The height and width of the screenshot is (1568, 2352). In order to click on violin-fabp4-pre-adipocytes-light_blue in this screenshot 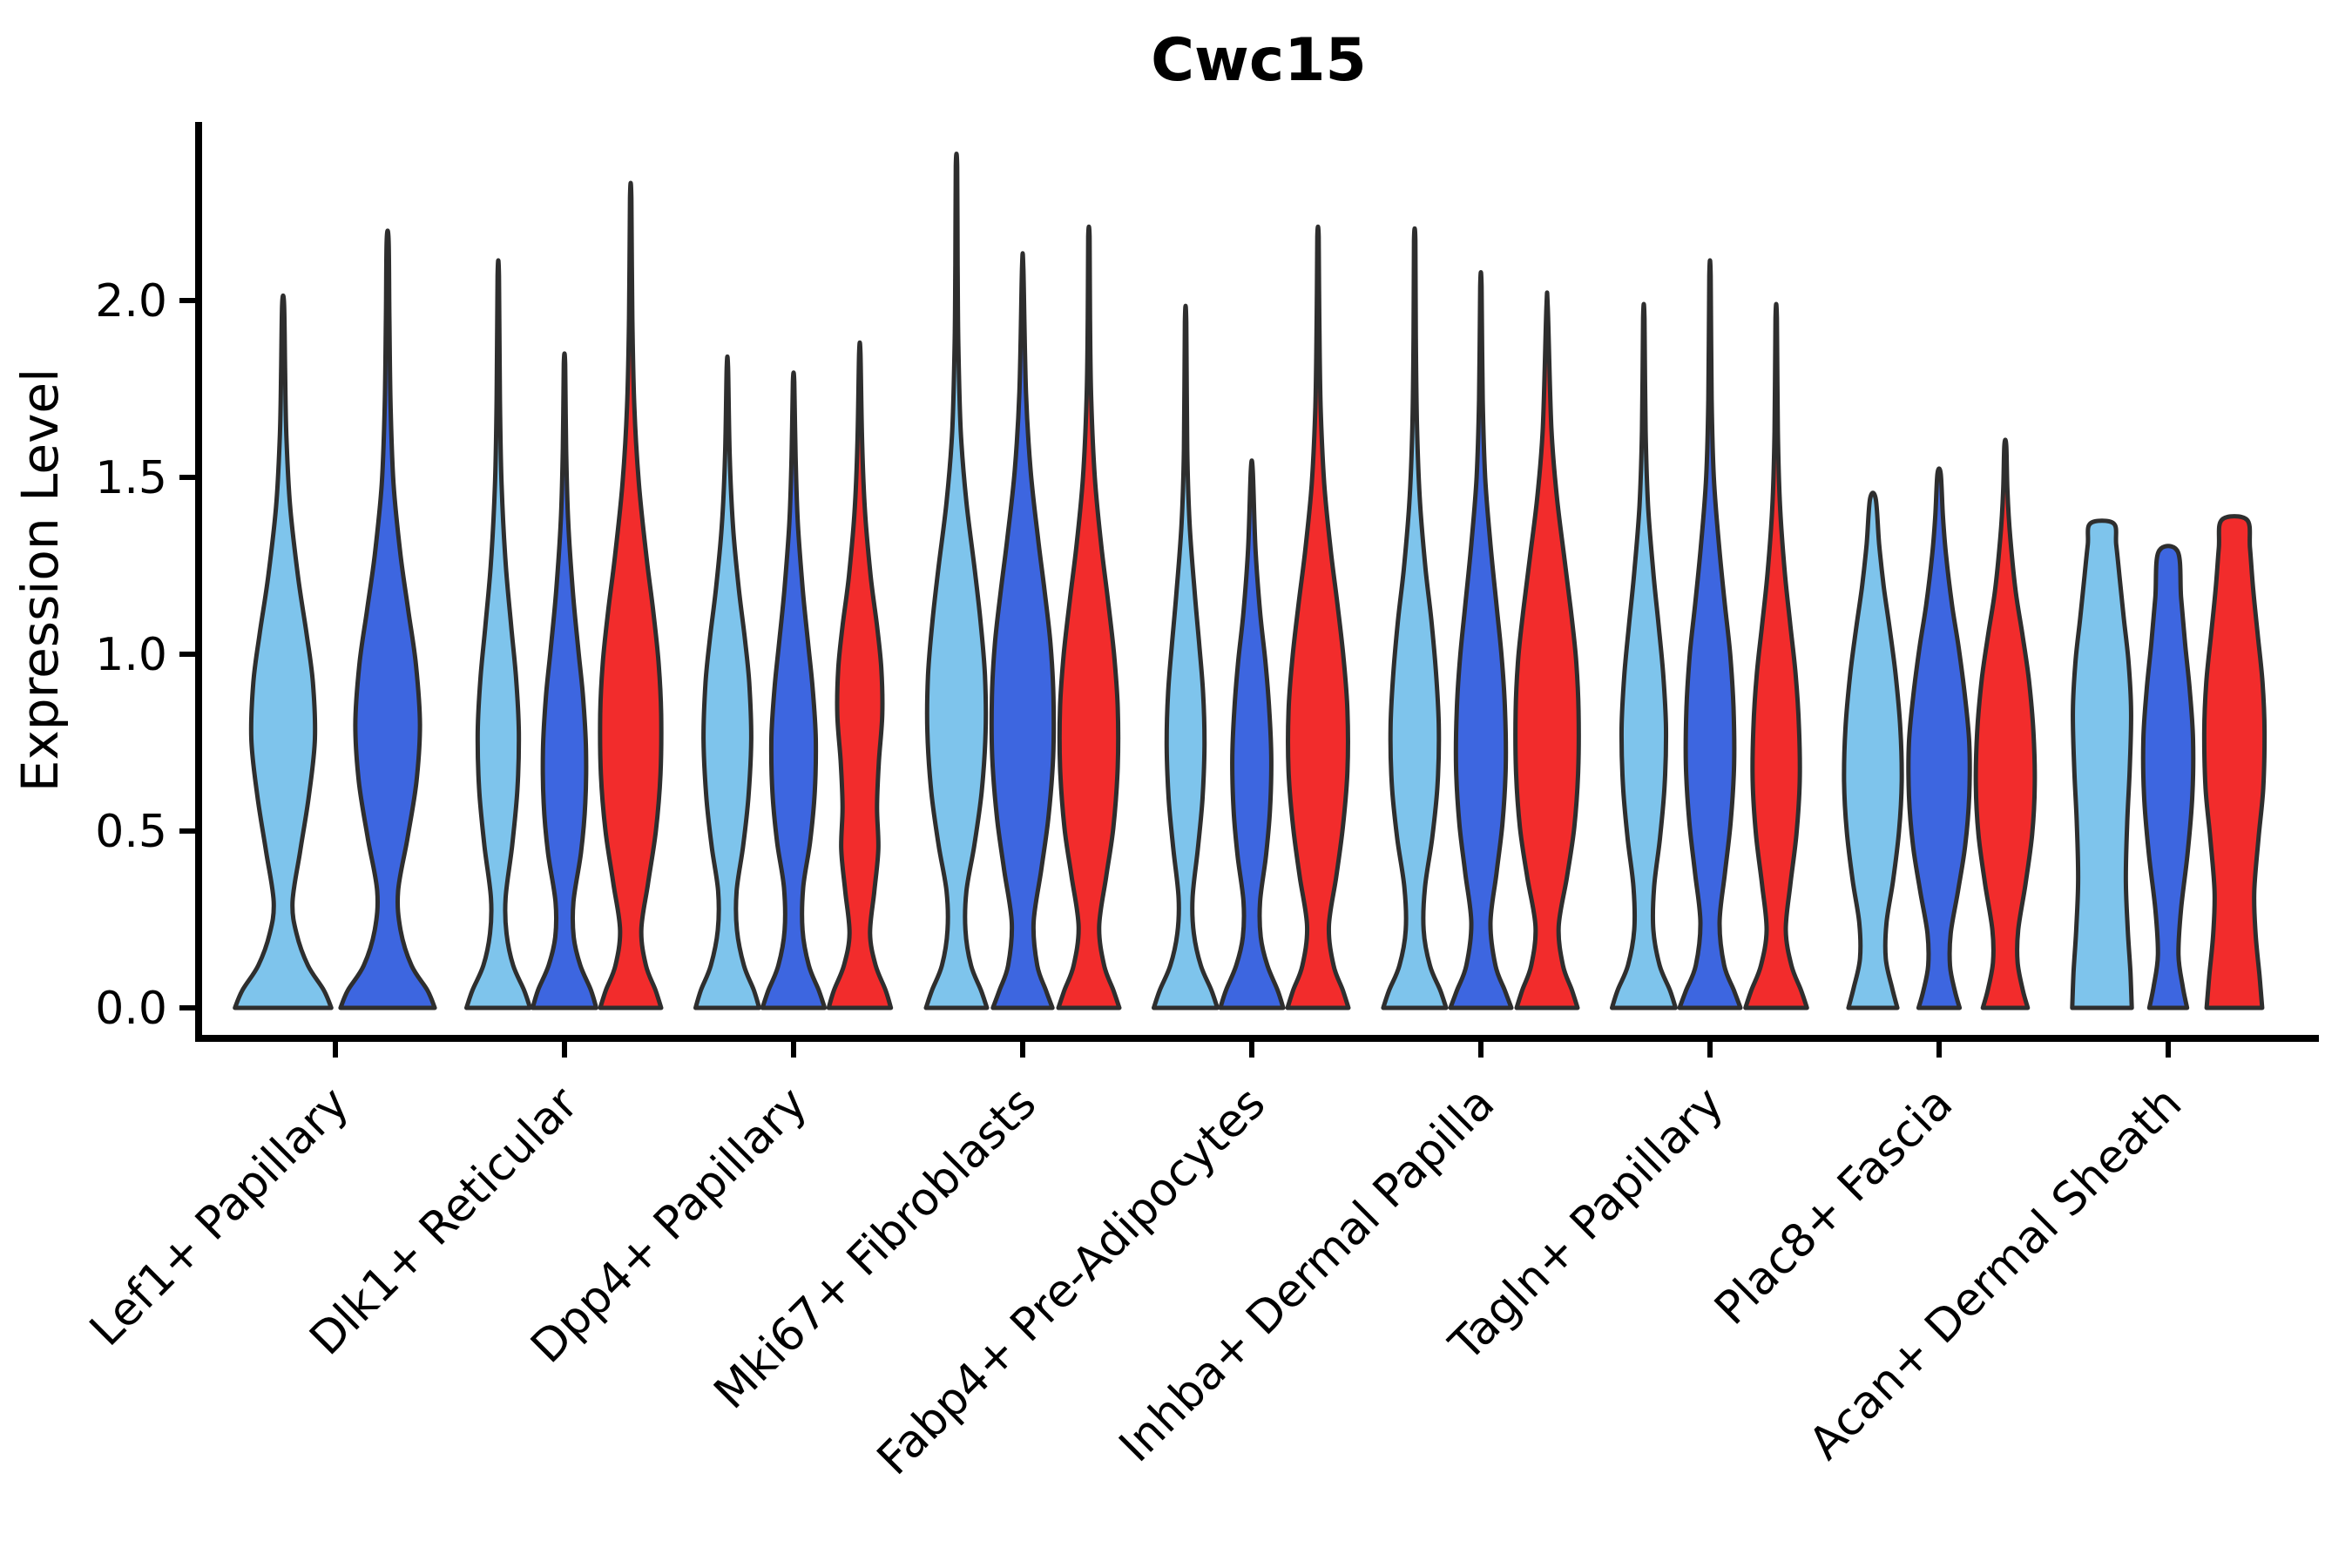, I will do `click(1186, 657)`.